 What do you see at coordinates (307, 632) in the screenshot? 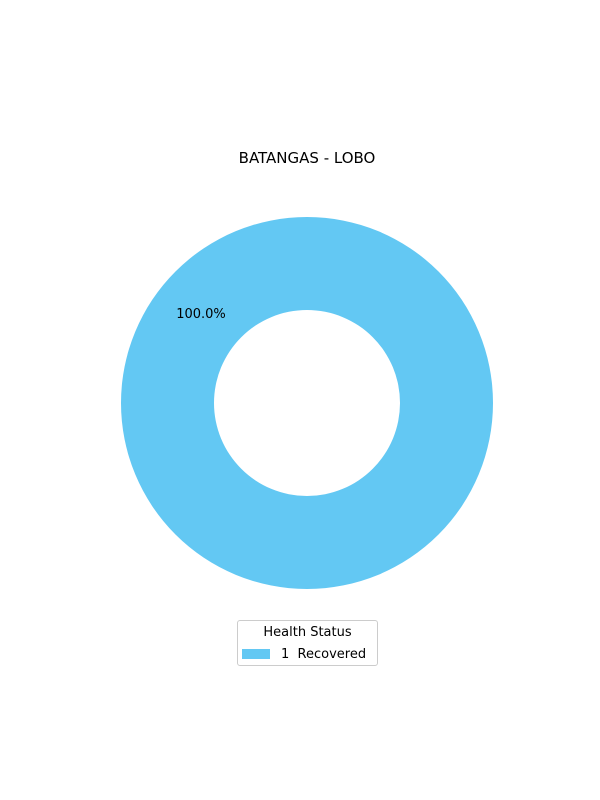
I see `legend-title: Health Status` at bounding box center [307, 632].